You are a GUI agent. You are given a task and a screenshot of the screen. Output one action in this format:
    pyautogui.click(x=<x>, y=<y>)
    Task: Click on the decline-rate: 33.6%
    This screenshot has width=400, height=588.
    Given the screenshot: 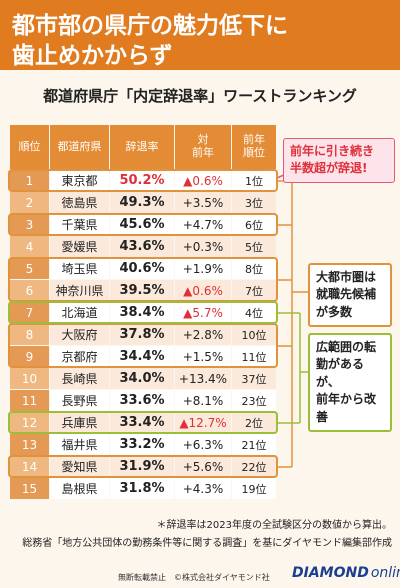 What is the action you would take?
    pyautogui.click(x=142, y=400)
    